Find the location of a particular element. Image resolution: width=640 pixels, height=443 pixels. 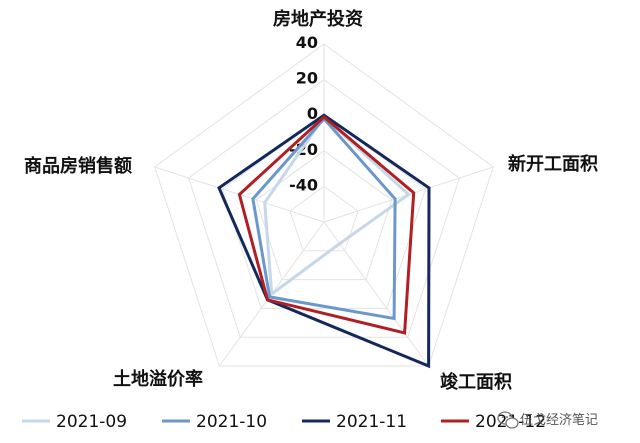

tick-label: -40 is located at coordinates (303, 184).